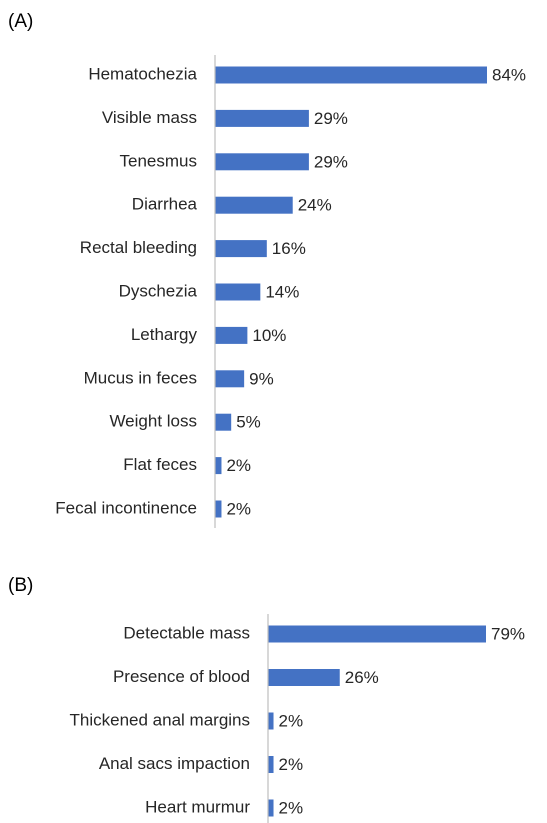 This screenshot has width=547, height=823. What do you see at coordinates (315, 205) in the screenshot?
I see `value-label: 24%` at bounding box center [315, 205].